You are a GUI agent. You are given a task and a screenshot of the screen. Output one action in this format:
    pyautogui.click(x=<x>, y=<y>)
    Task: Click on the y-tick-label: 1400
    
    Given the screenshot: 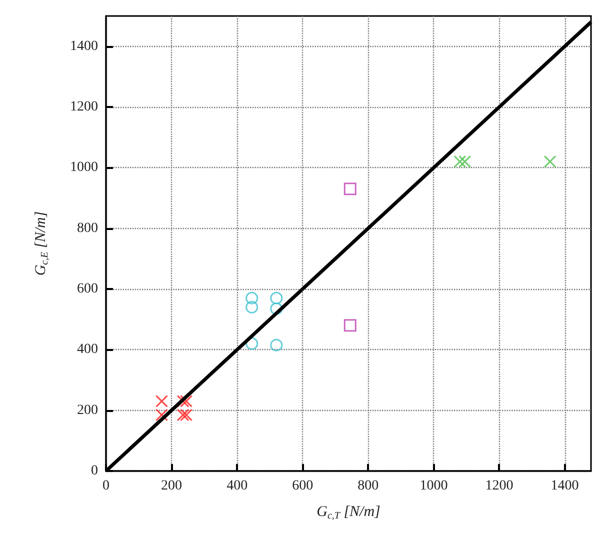 What is the action you would take?
    pyautogui.click(x=84, y=46)
    